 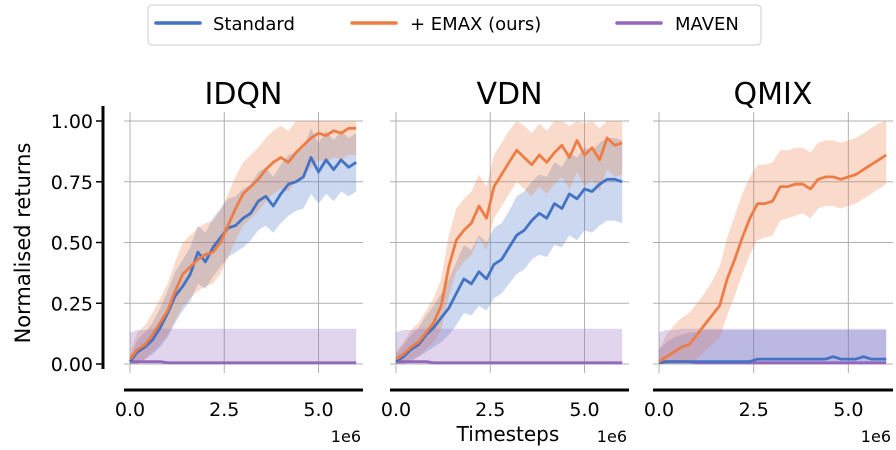 I want to click on panel-title-qmix: QMIX, so click(x=773, y=94).